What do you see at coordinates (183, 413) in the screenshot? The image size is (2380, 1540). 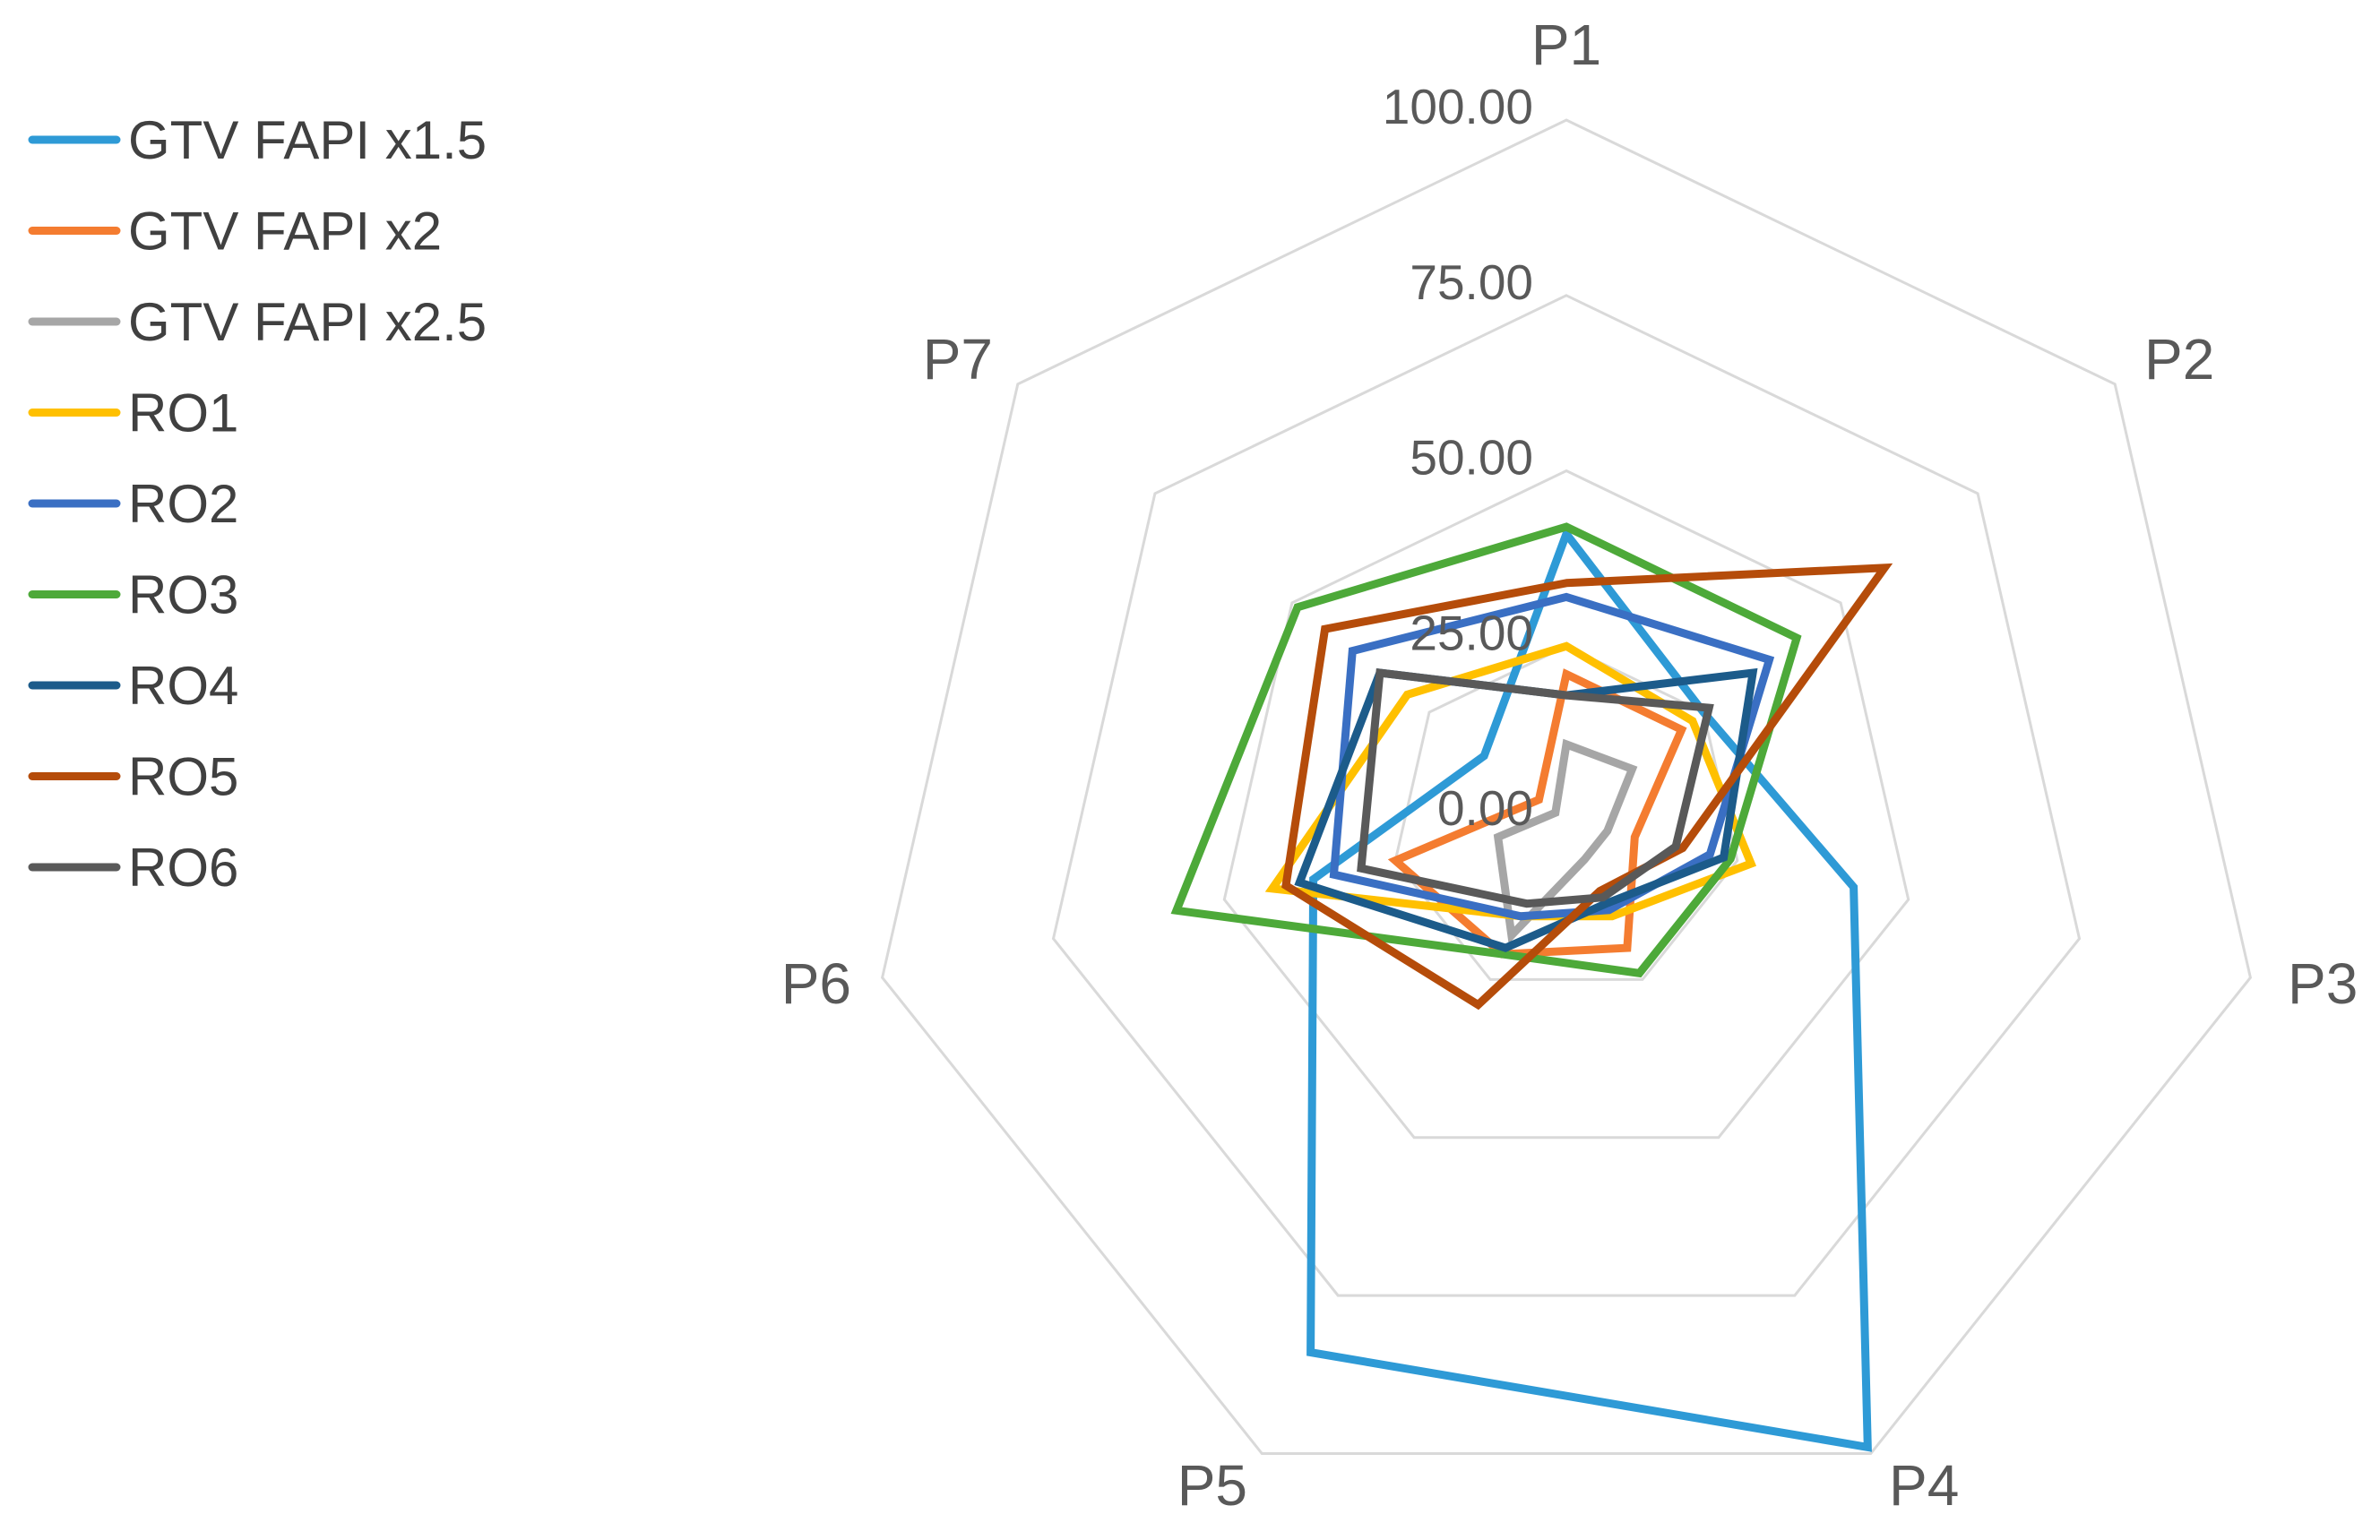 I see `legend-label-3: RO1` at bounding box center [183, 413].